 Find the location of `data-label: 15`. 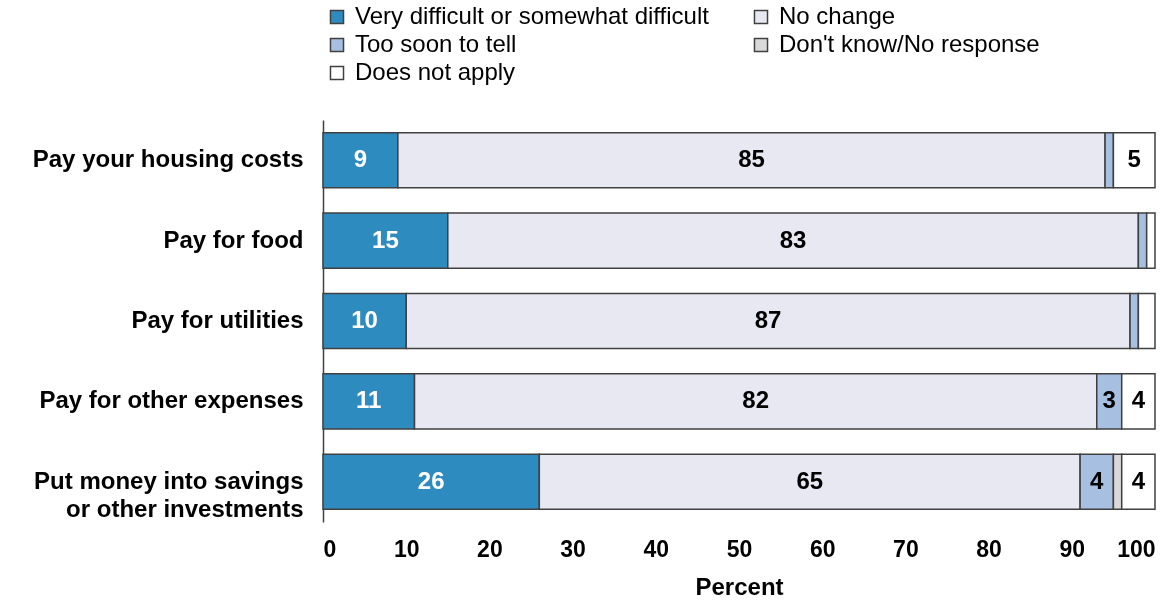

data-label: 15 is located at coordinates (385, 239).